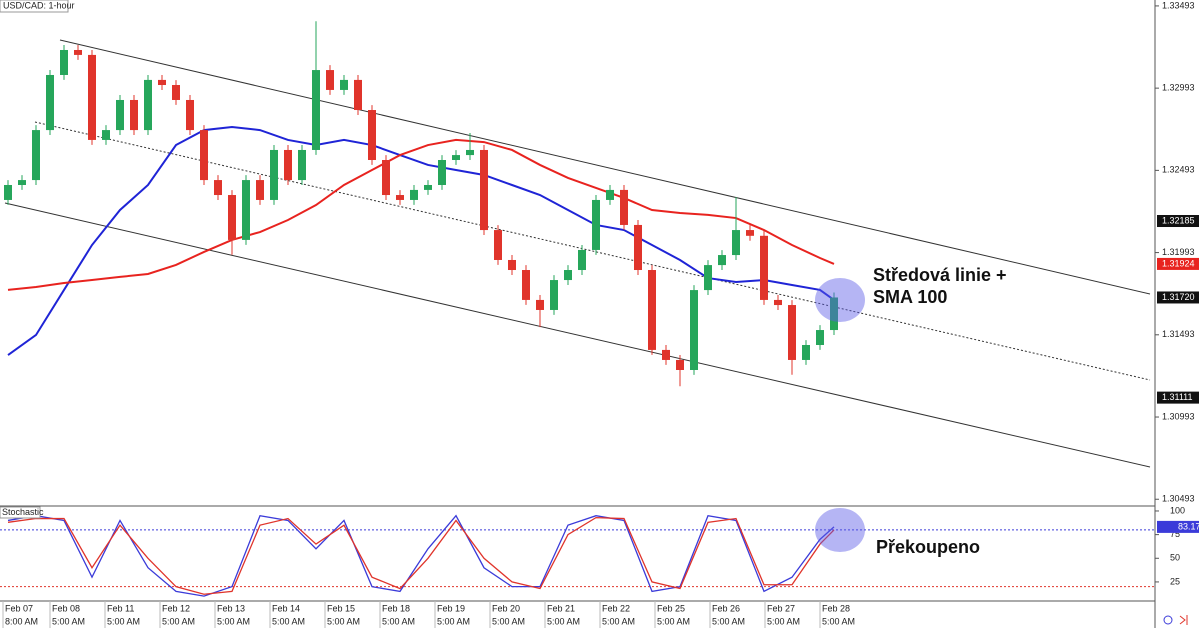  Describe the element at coordinates (726, 608) in the screenshot. I see `x-tick-label: Feb 26` at that location.